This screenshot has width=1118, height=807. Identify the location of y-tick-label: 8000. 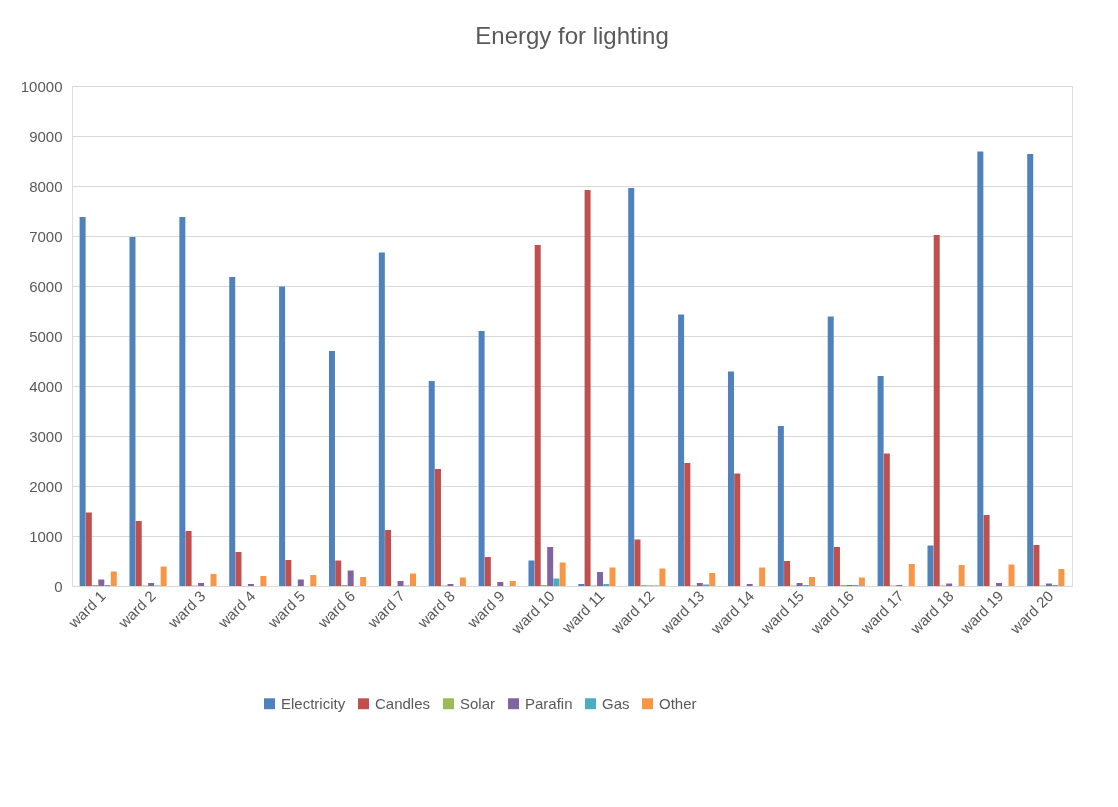
(46, 186).